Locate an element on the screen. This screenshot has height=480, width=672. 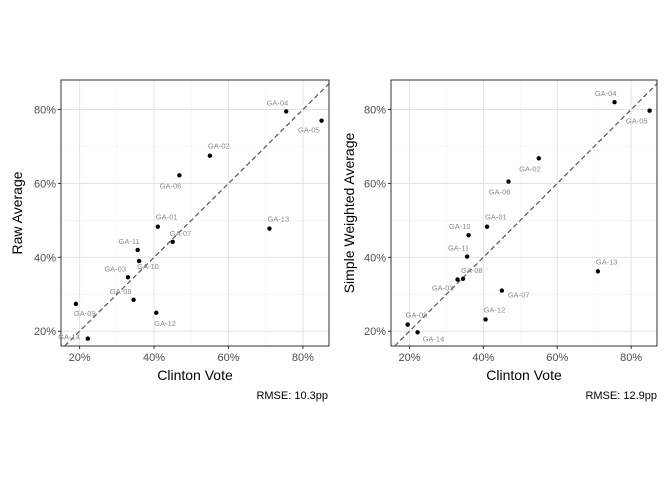
y-axis-title: Simple Weighted Average is located at coordinates (349, 213).